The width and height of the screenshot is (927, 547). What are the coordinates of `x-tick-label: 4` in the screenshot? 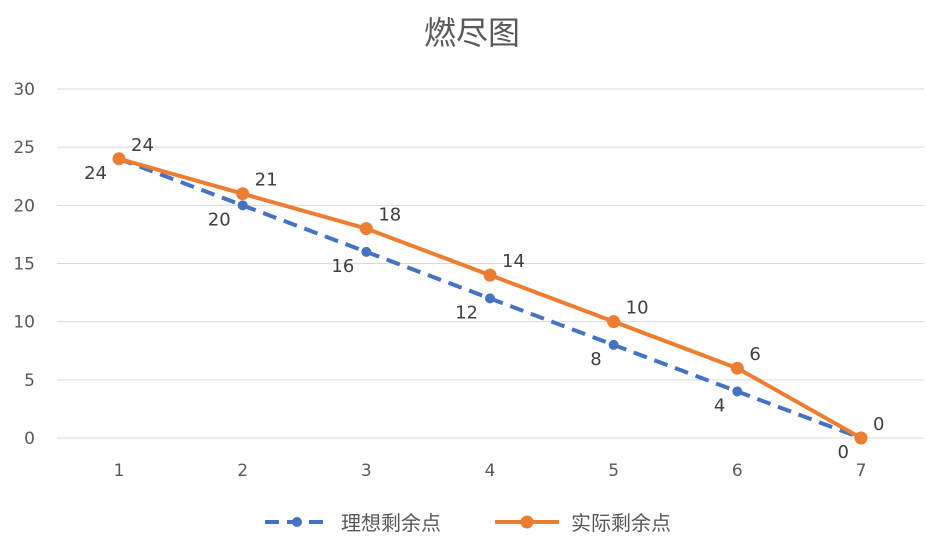 It's located at (490, 471).